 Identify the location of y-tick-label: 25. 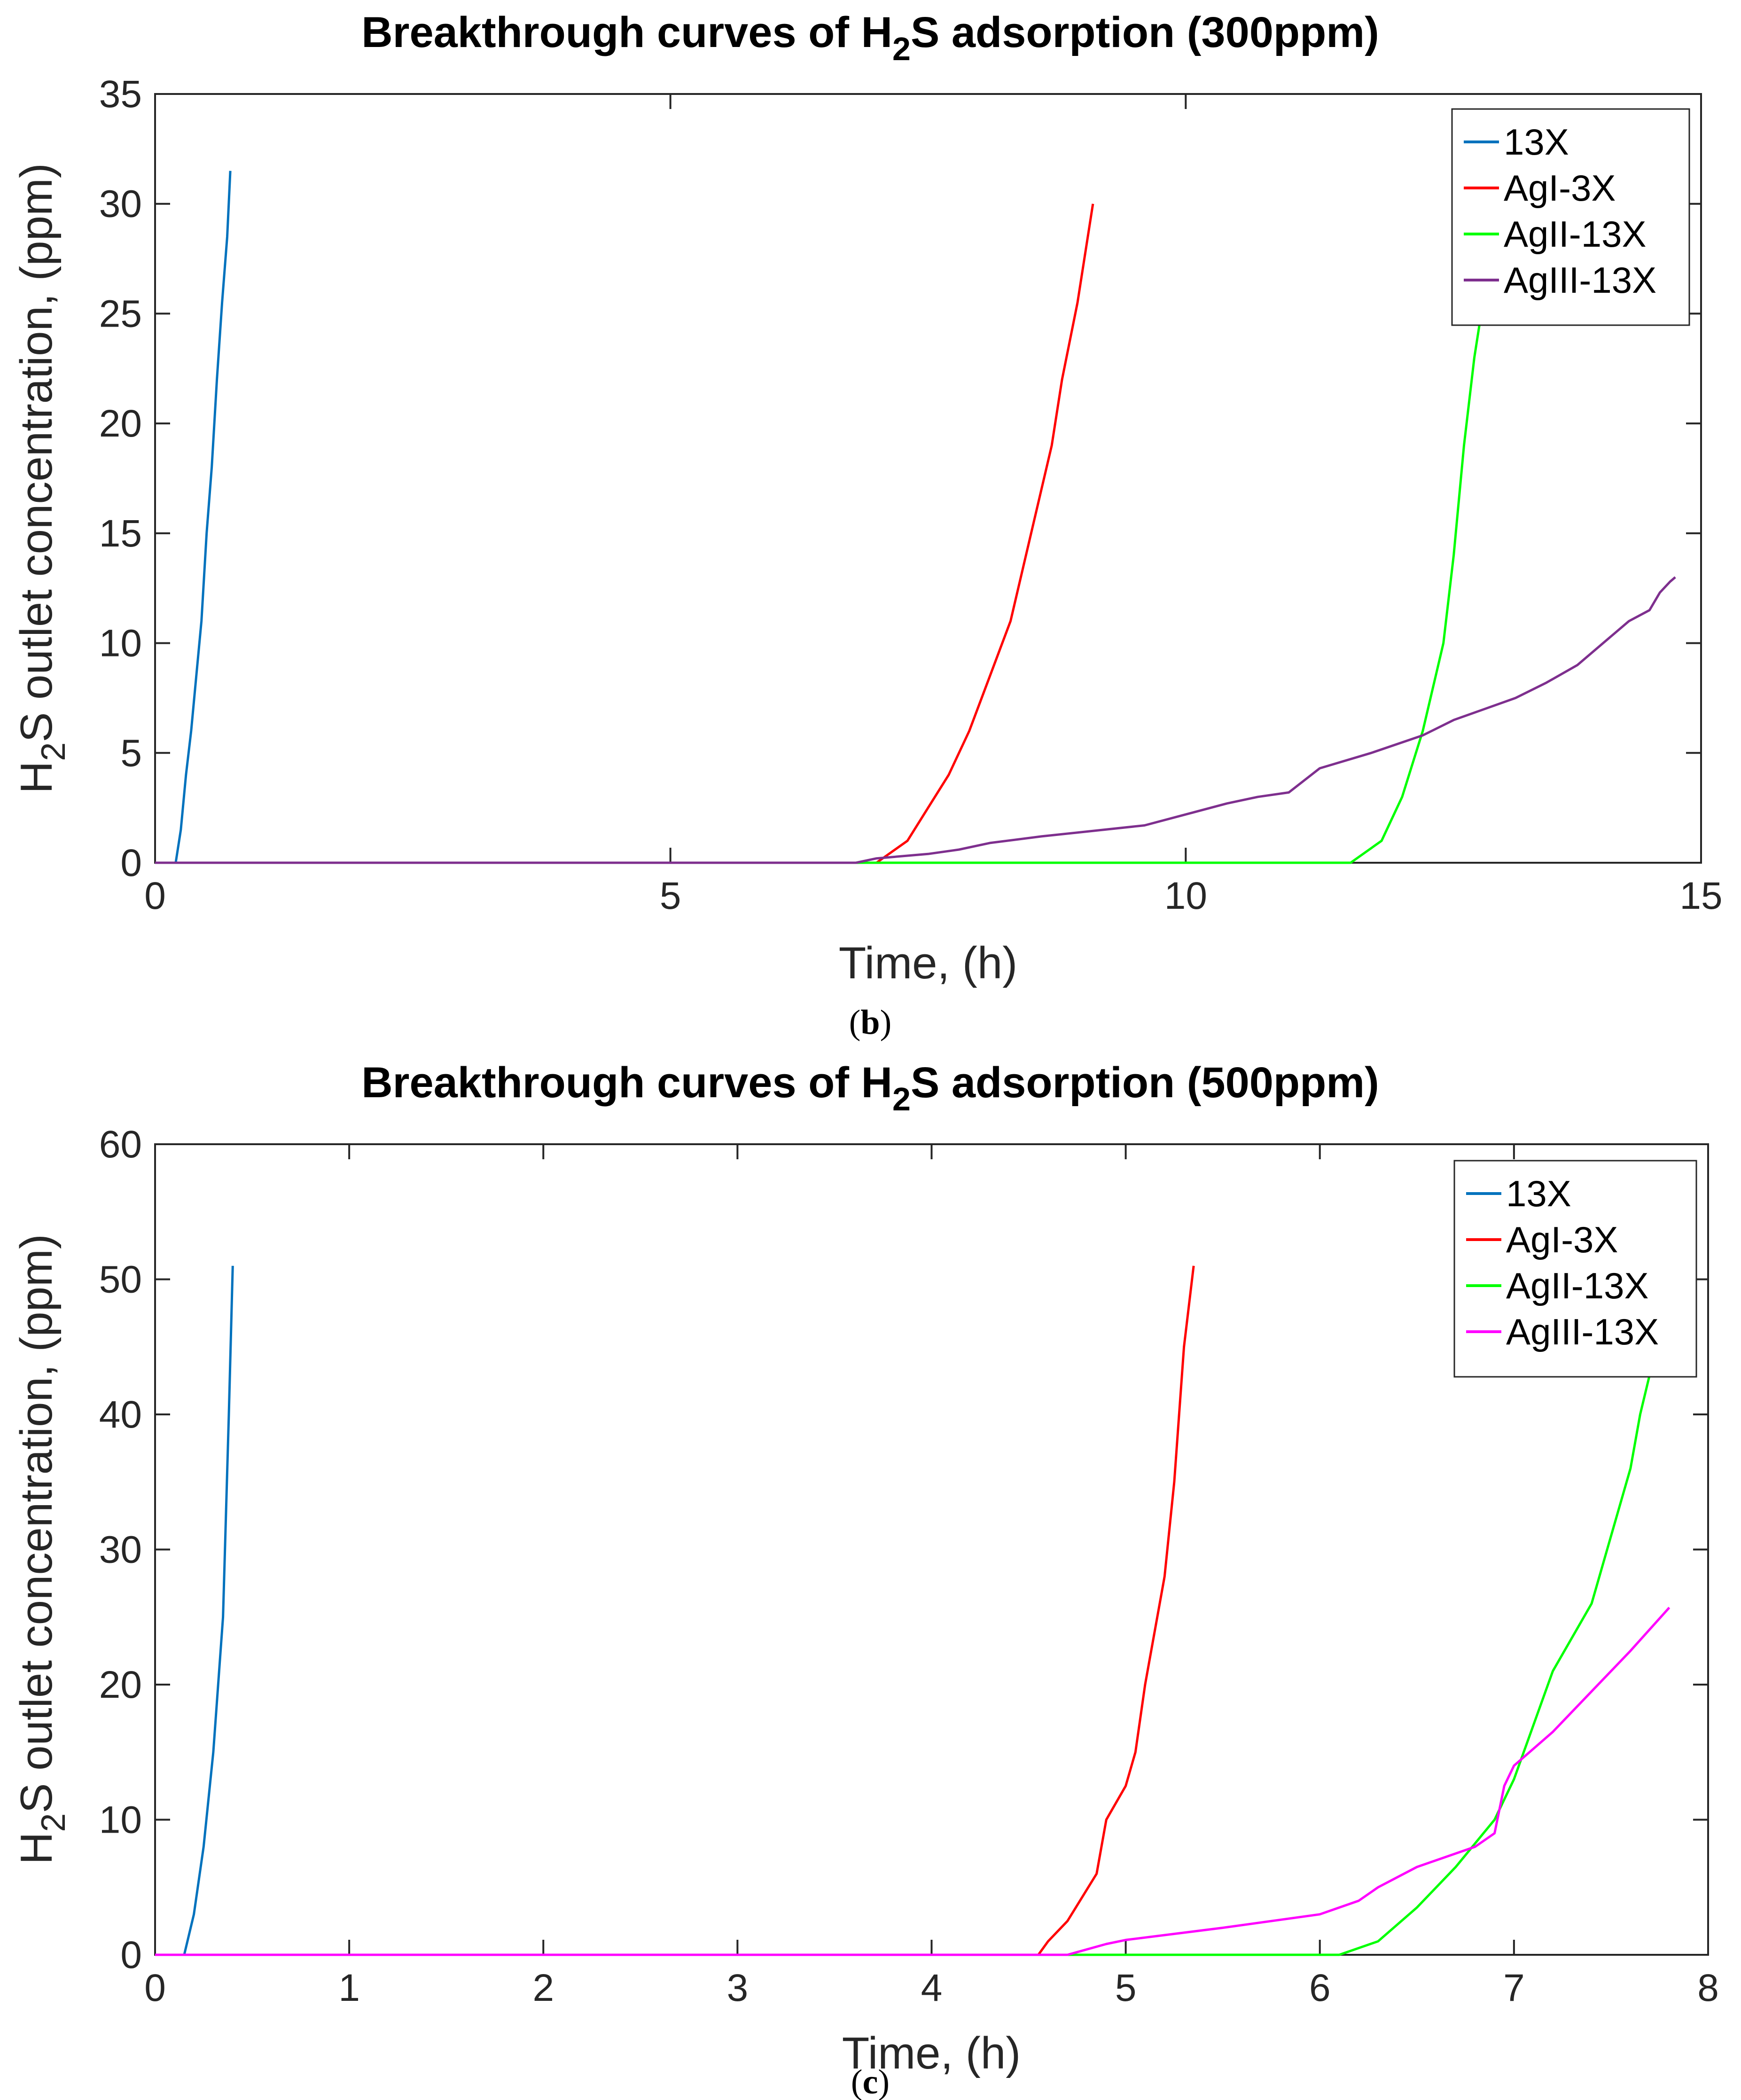
(120, 313).